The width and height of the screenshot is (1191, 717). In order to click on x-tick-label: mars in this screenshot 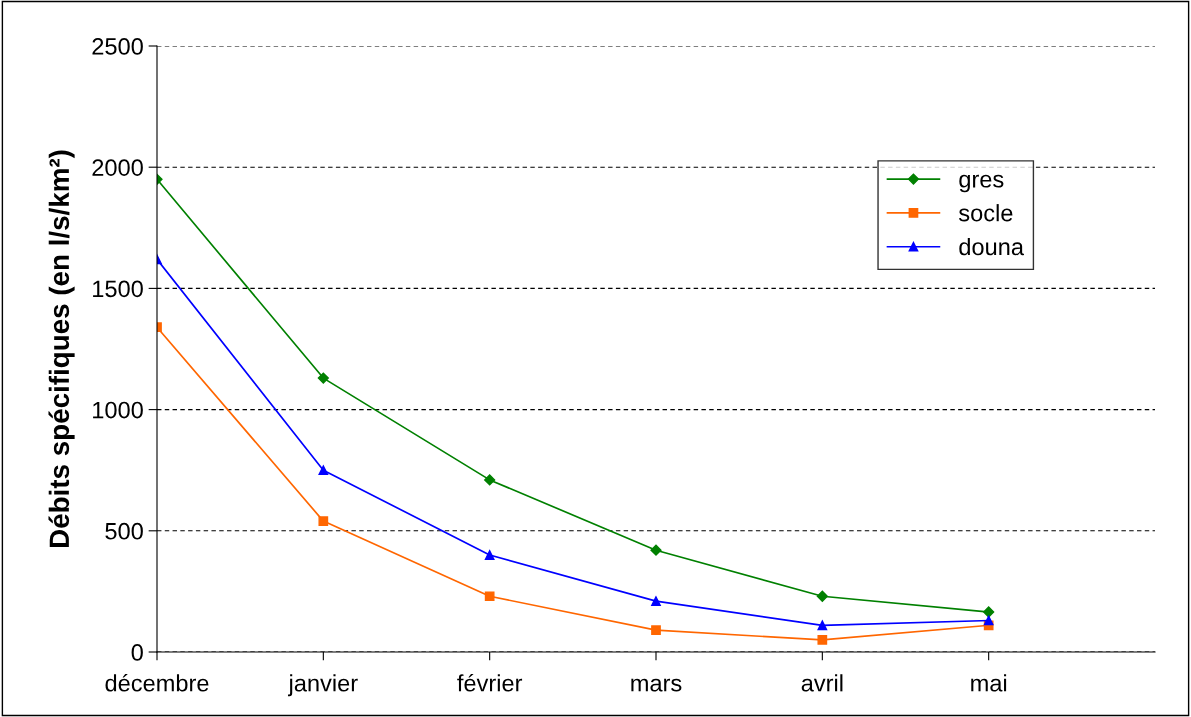, I will do `click(656, 685)`.